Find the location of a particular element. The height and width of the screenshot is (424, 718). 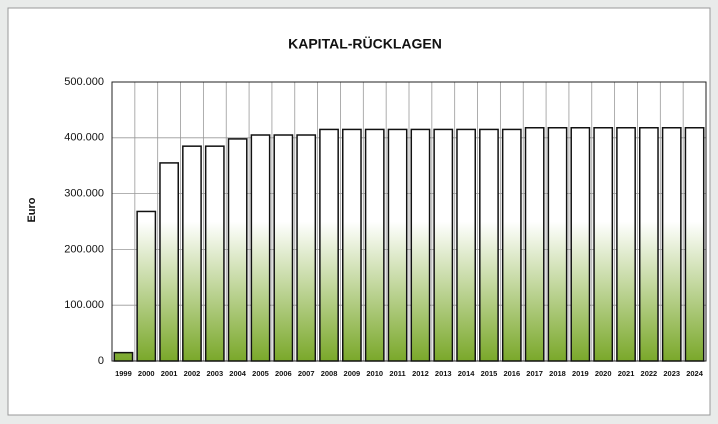

y-tick-label: 400.000 is located at coordinates (84, 138).